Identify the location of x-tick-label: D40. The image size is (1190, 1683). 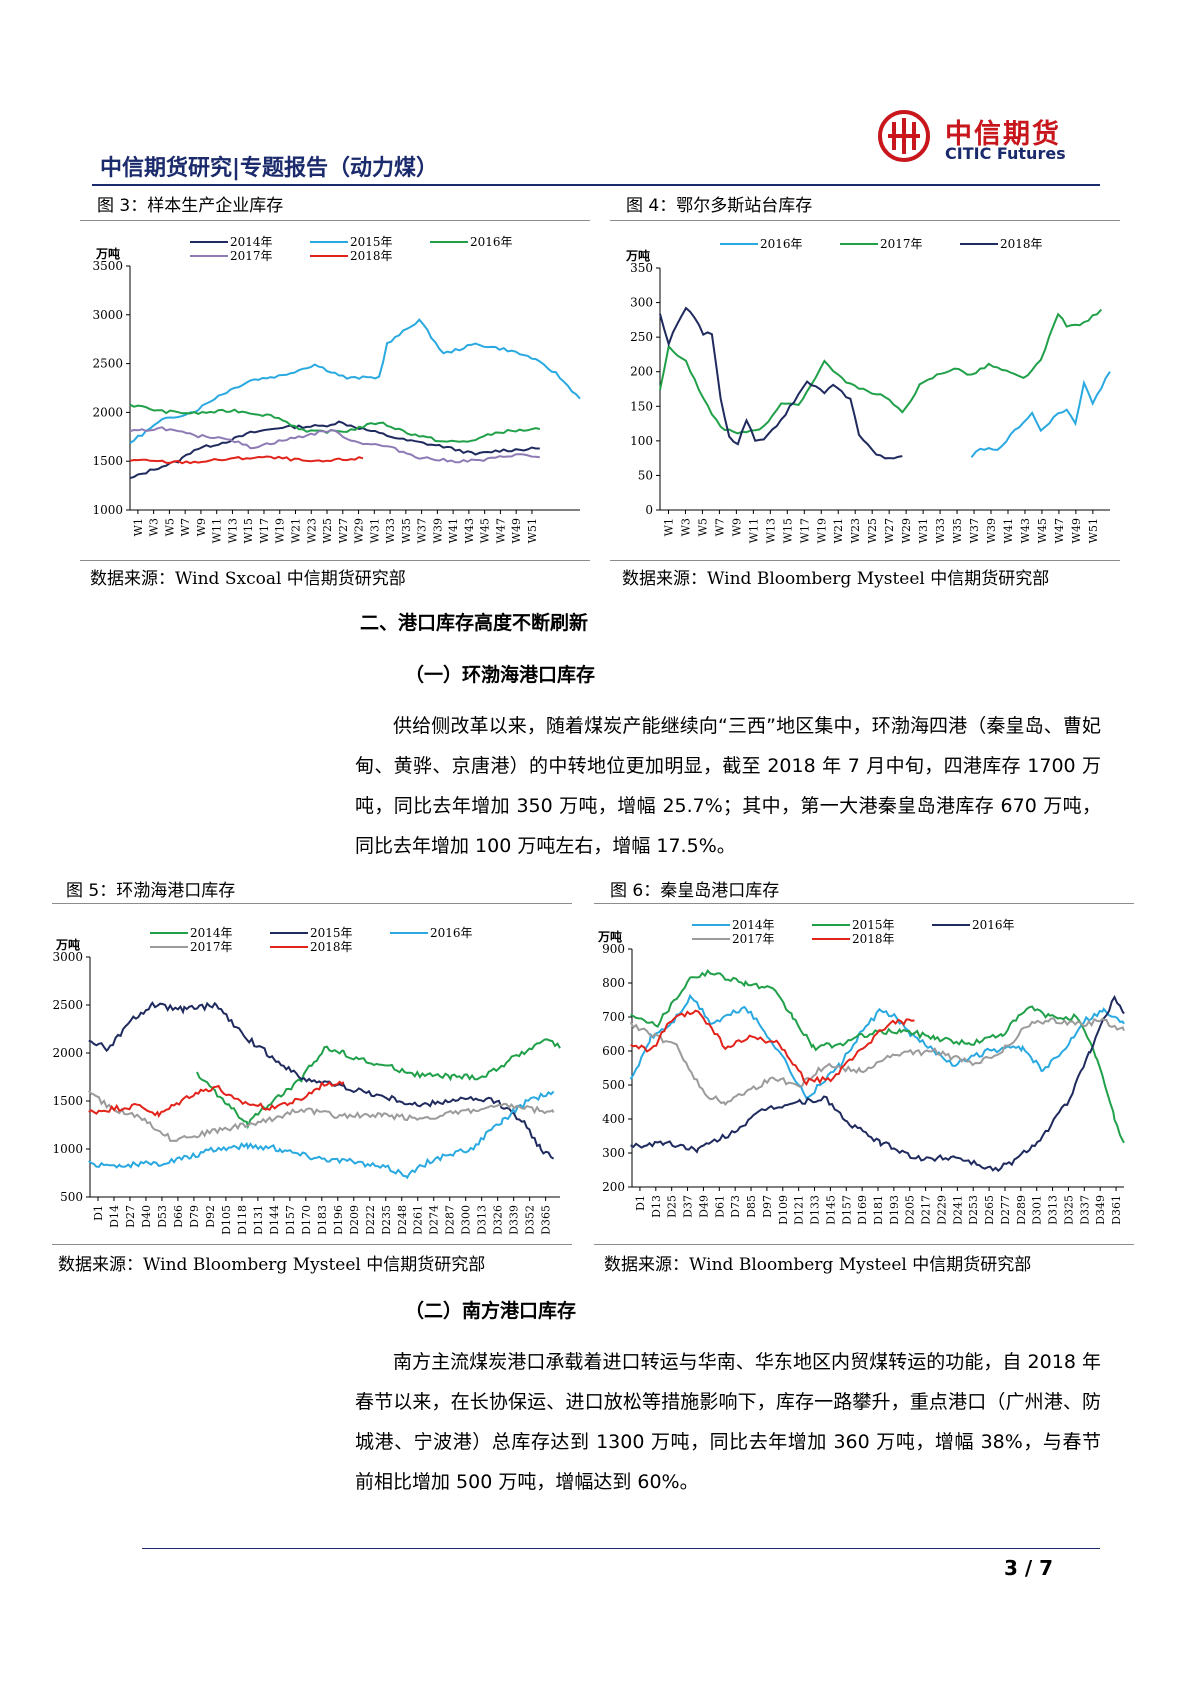
(146, 1216).